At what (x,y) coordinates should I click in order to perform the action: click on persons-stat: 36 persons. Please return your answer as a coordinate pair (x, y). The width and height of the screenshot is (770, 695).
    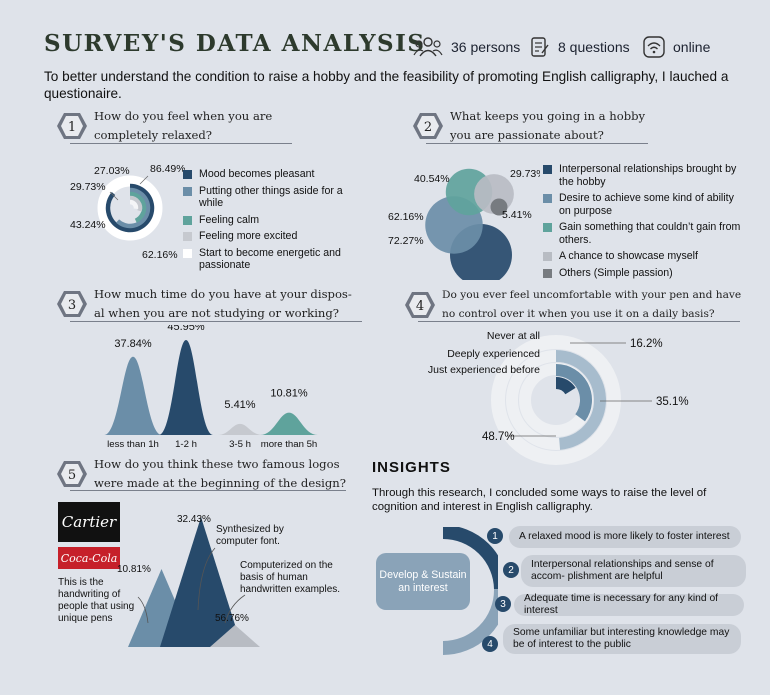
    Looking at the image, I should click on (466, 47).